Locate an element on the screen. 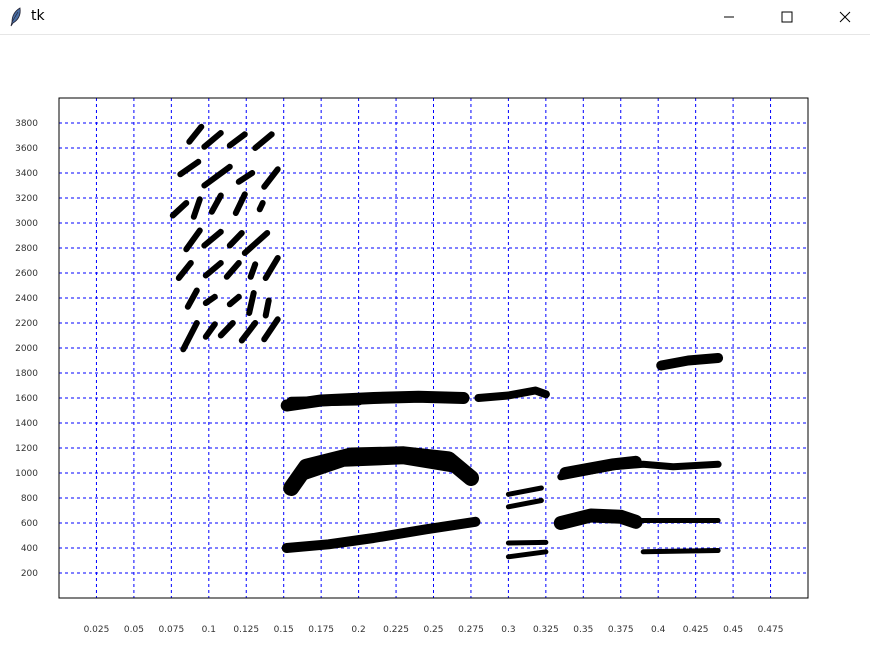  title-bar: tk is located at coordinates (435, 17).